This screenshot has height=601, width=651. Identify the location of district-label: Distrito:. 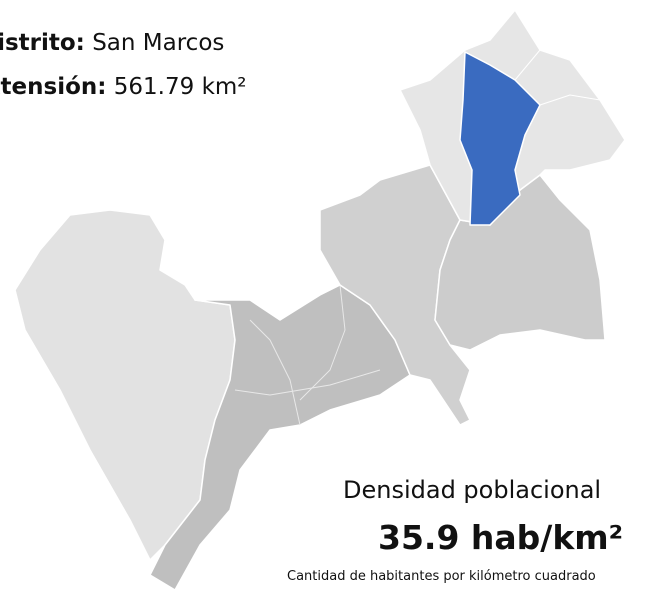
(42, 43).